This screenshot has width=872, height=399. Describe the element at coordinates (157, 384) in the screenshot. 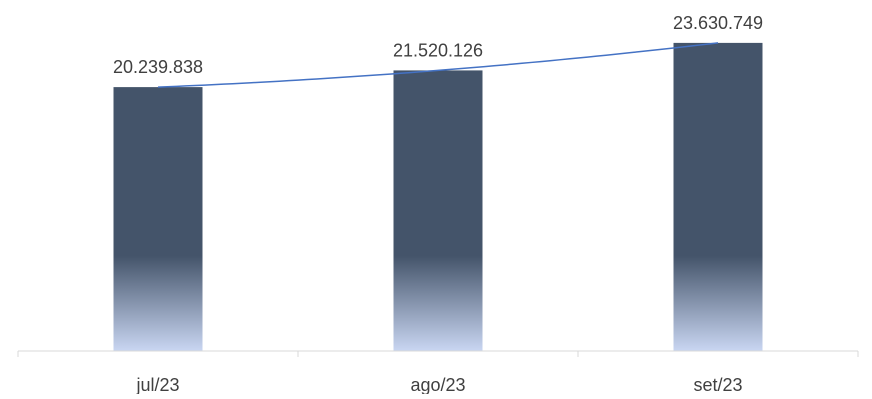

I see `category-label: jul/23` at that location.